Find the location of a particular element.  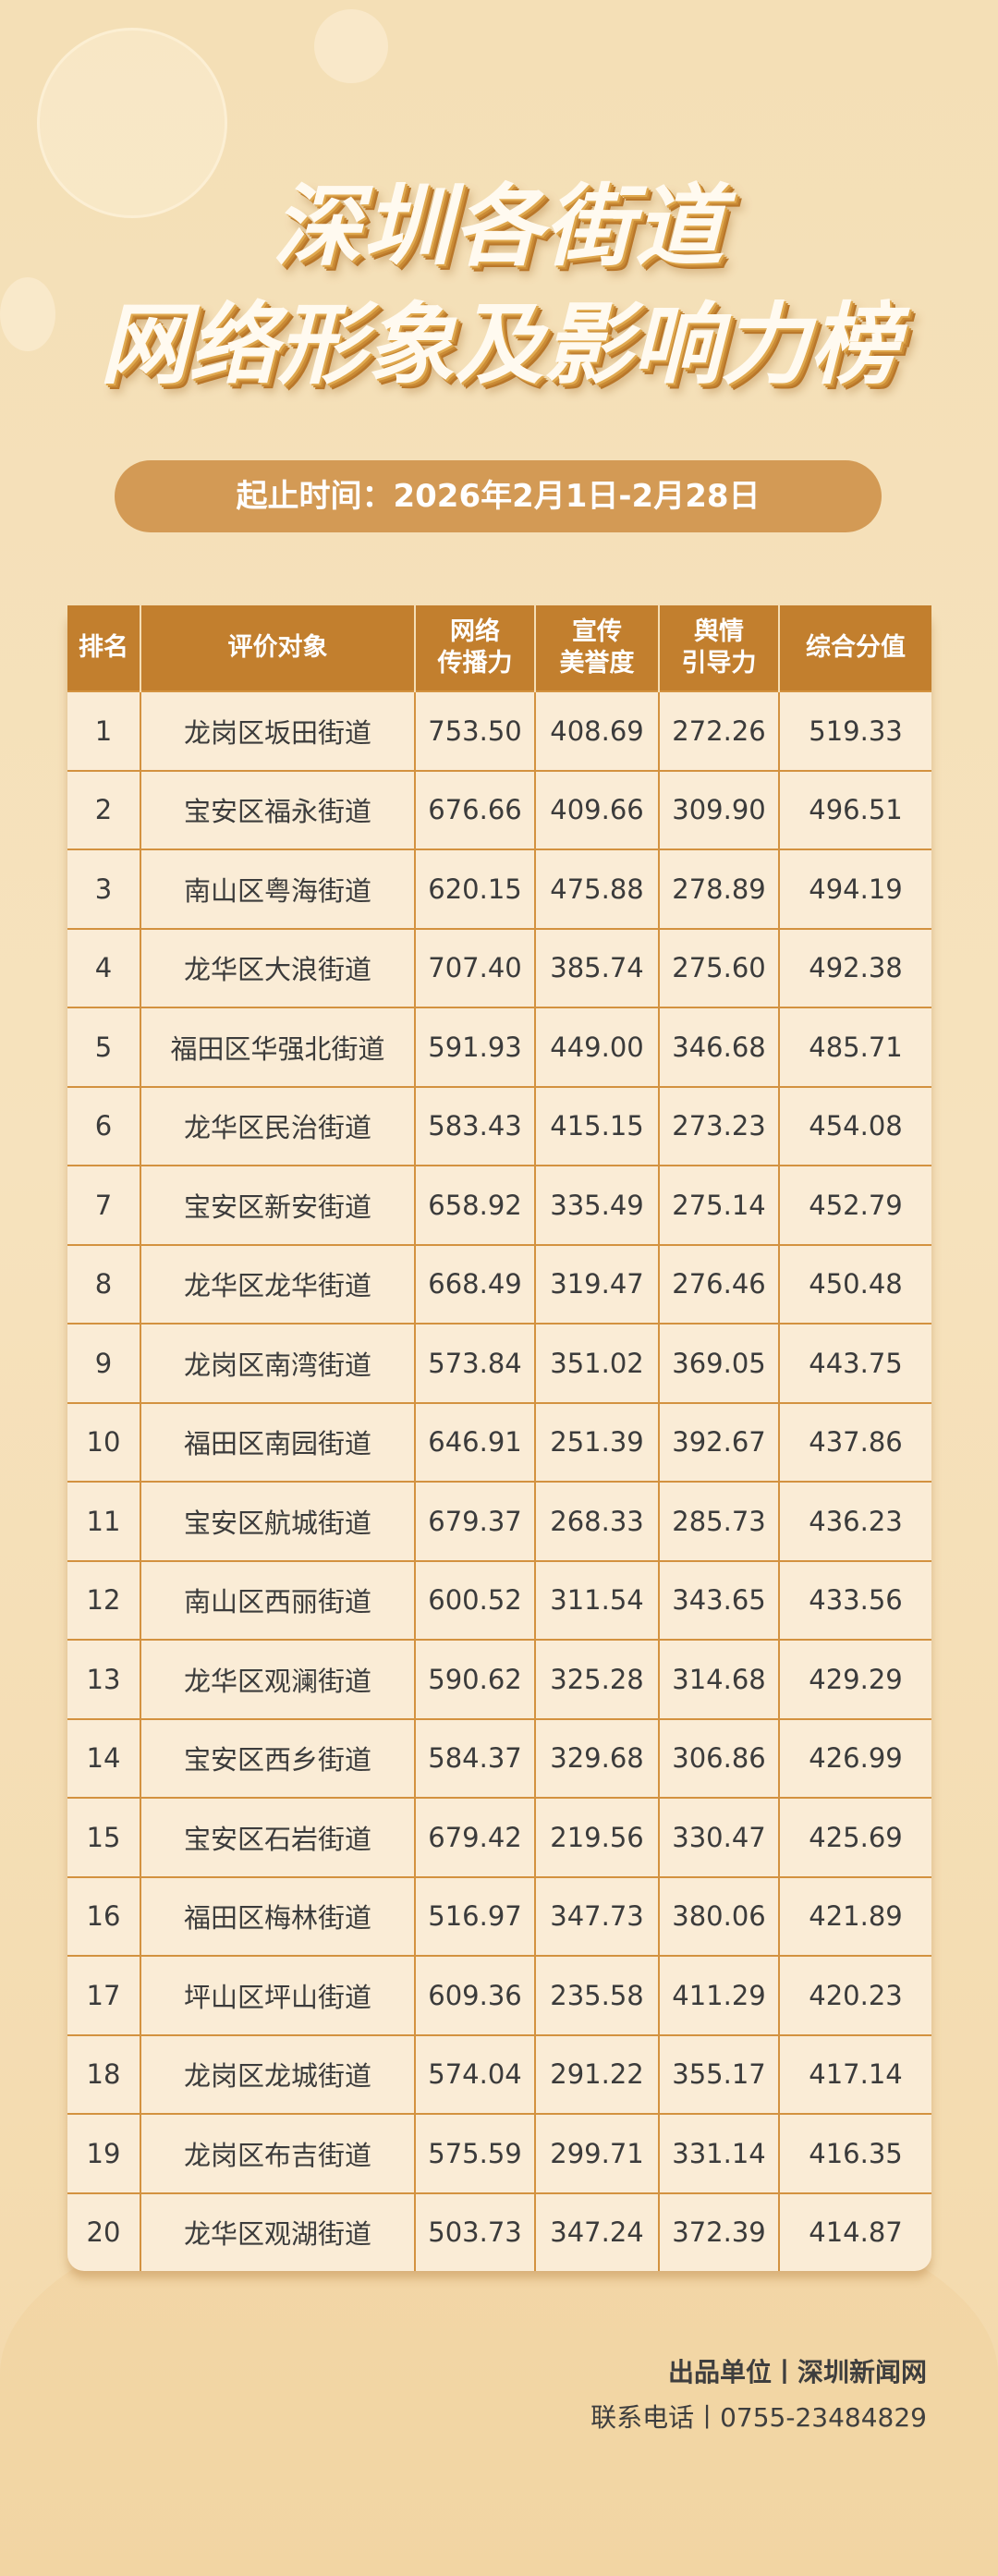

reputation-cell: 329.68 is located at coordinates (597, 1758).